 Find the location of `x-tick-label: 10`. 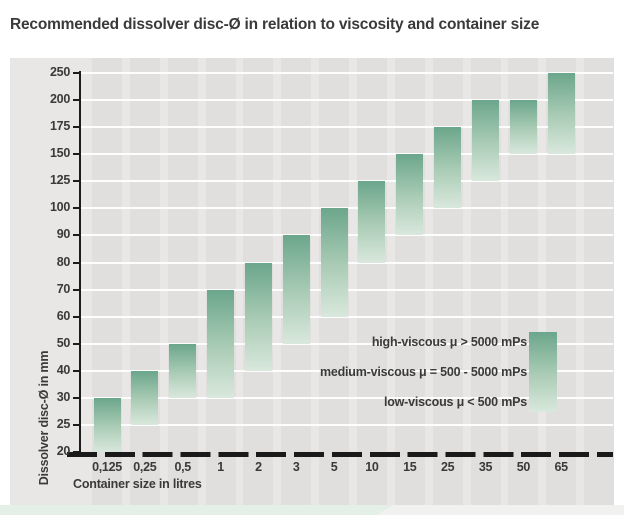

x-tick-label: 10 is located at coordinates (372, 467).